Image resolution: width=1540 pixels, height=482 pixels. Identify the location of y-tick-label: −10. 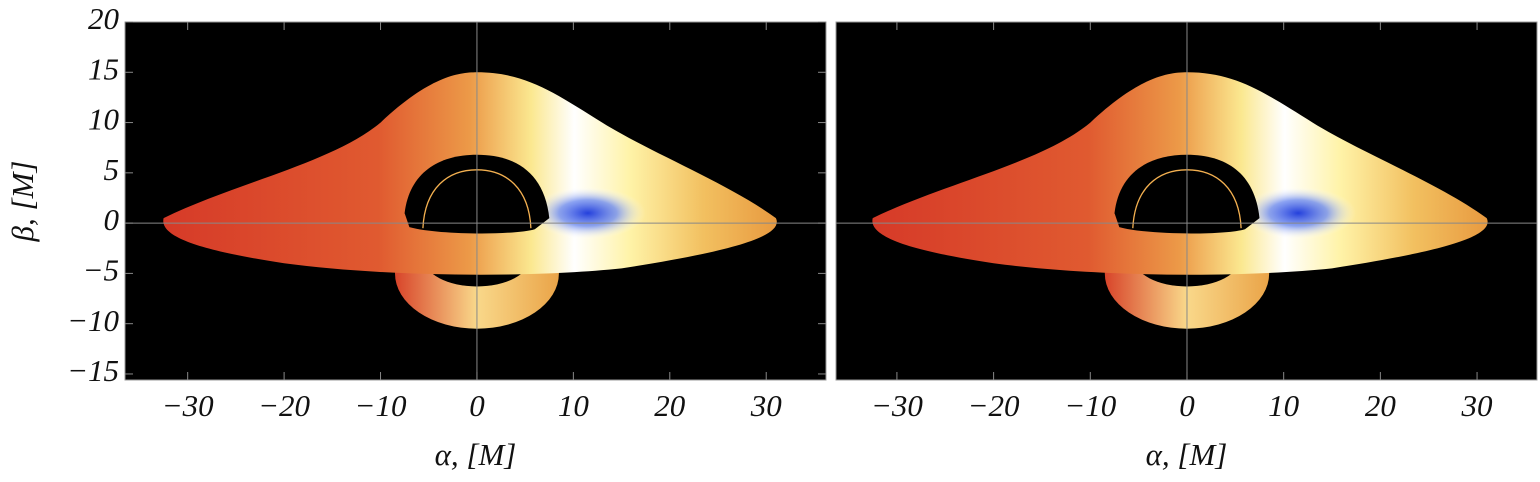
(93, 320).